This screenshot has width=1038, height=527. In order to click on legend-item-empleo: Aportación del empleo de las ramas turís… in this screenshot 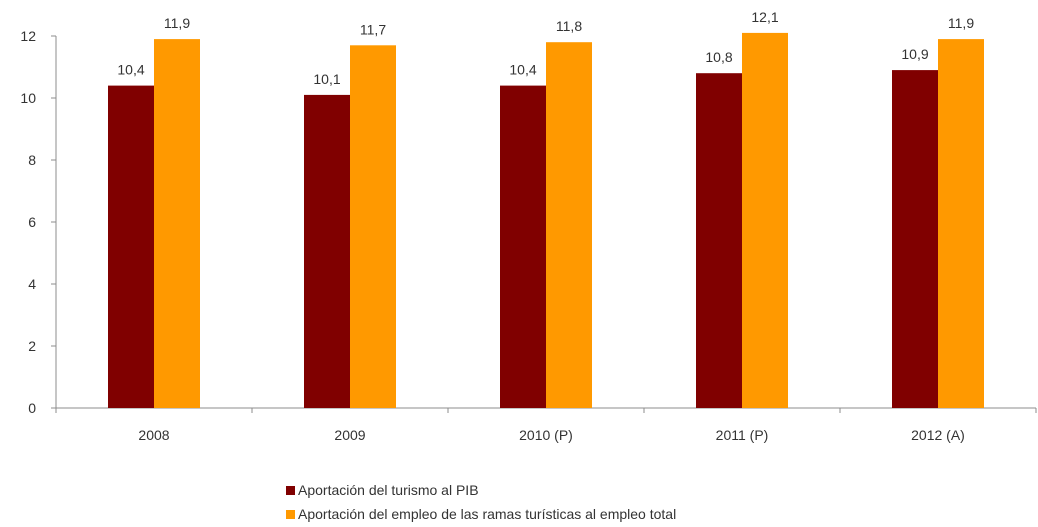, I will do `click(481, 514)`.